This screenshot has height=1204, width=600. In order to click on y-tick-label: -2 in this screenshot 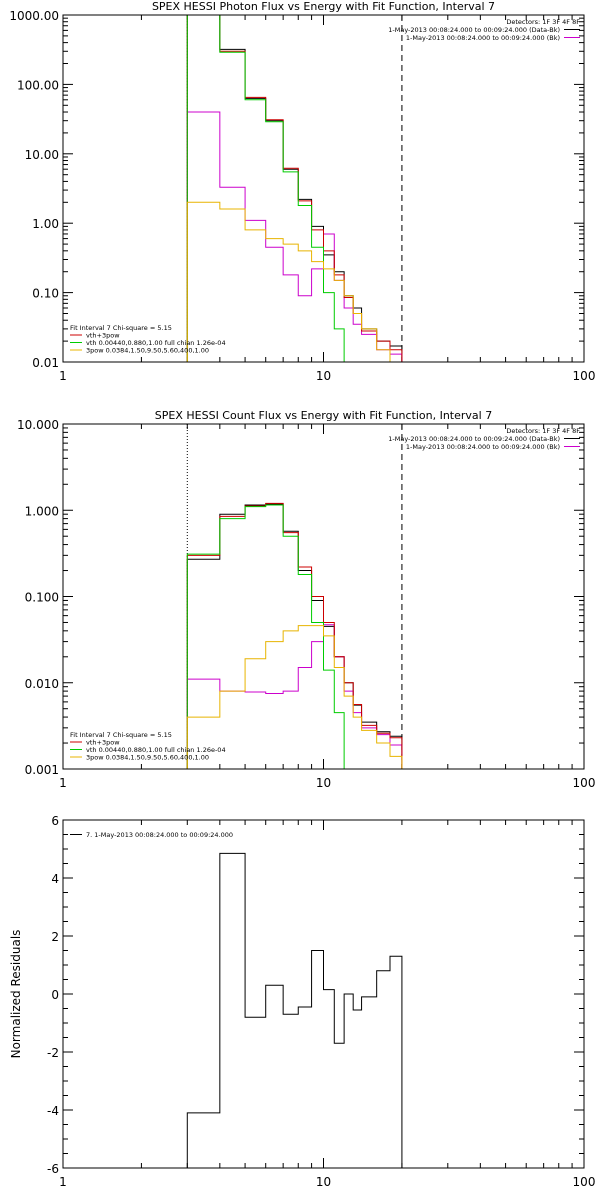, I will do `click(53, 1053)`.